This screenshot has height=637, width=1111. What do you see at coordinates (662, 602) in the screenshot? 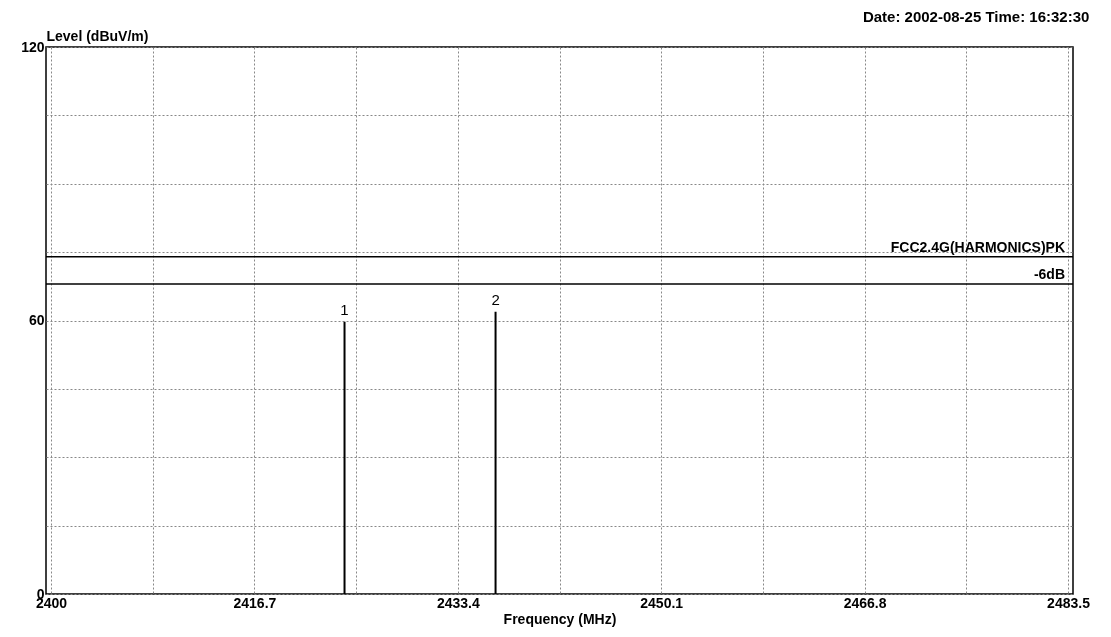
I see `x-tick-label: 2450.1` at bounding box center [662, 602].